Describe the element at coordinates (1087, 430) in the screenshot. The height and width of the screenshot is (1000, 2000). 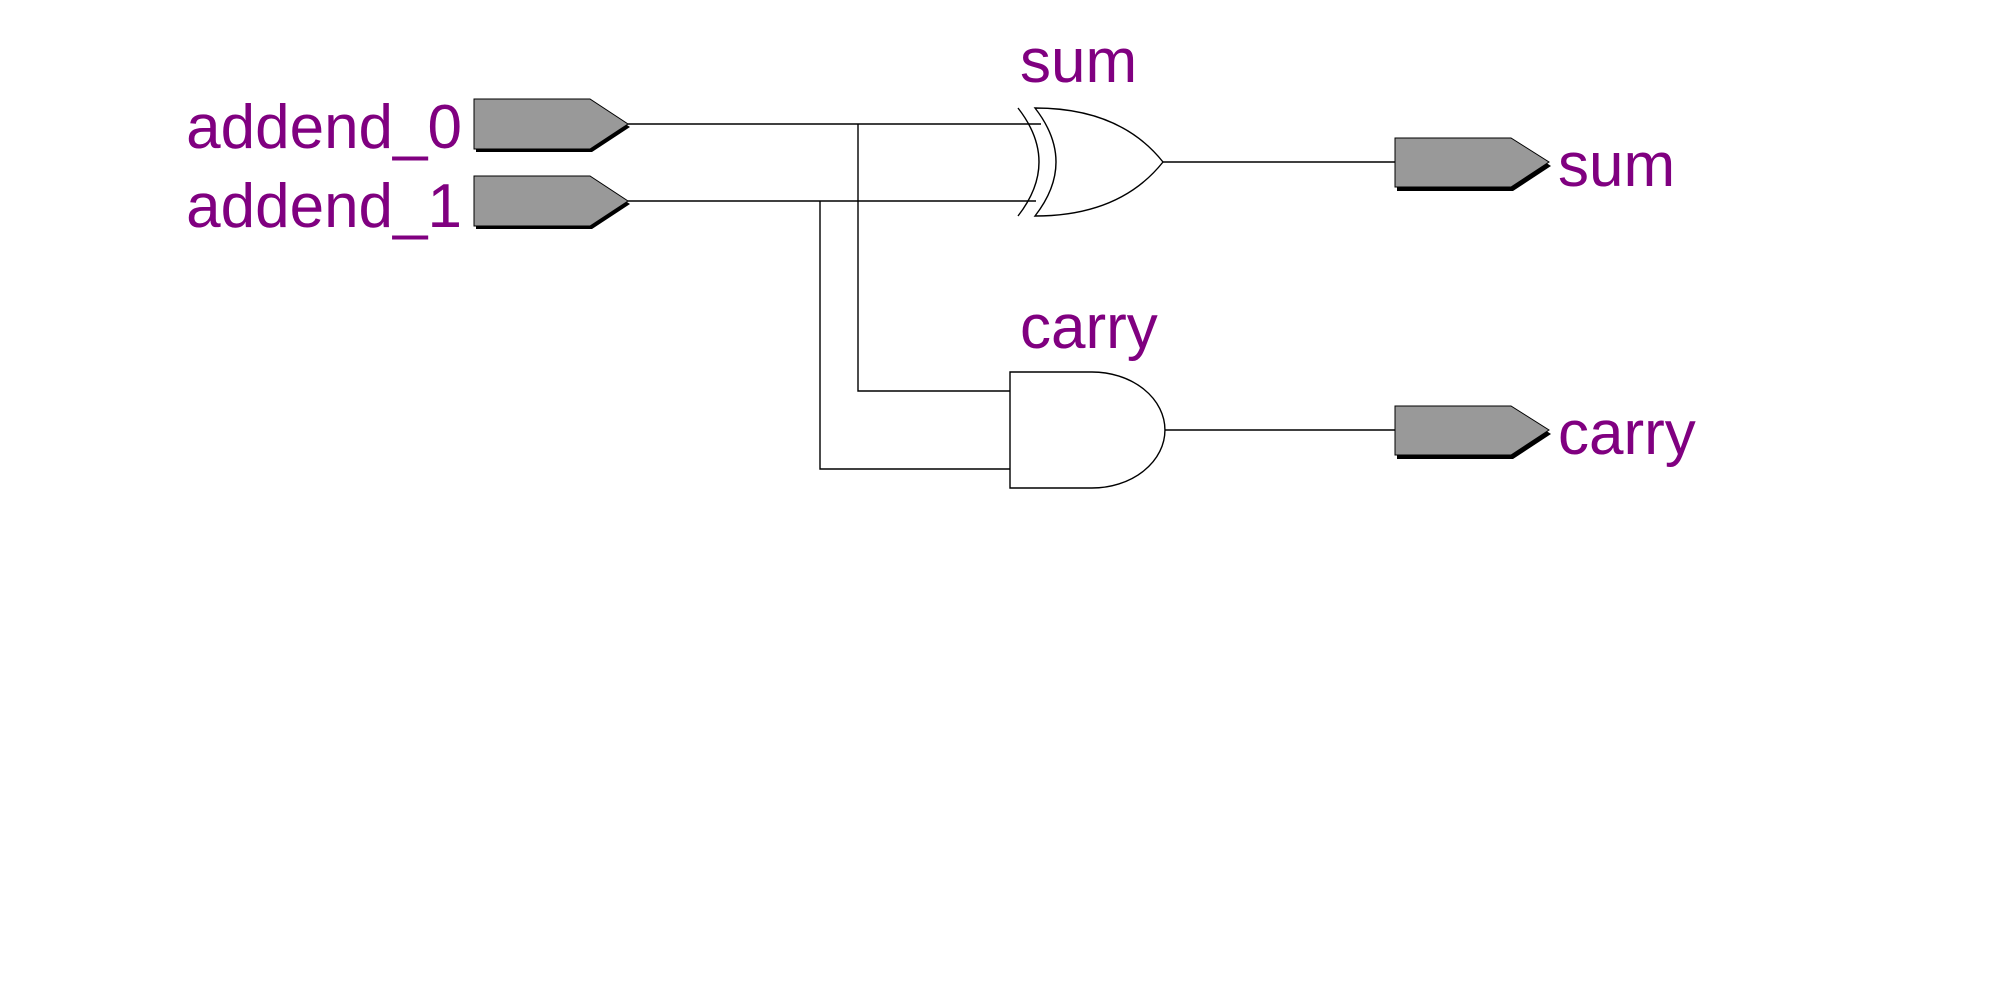
I see `and-gate-body` at that location.